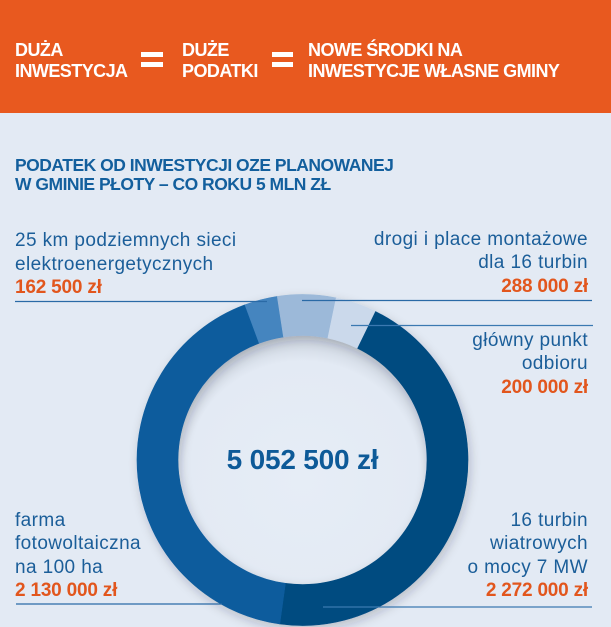 The width and height of the screenshot is (611, 627). Describe the element at coordinates (40, 520) in the screenshot. I see `callout-label-line: farma` at that location.